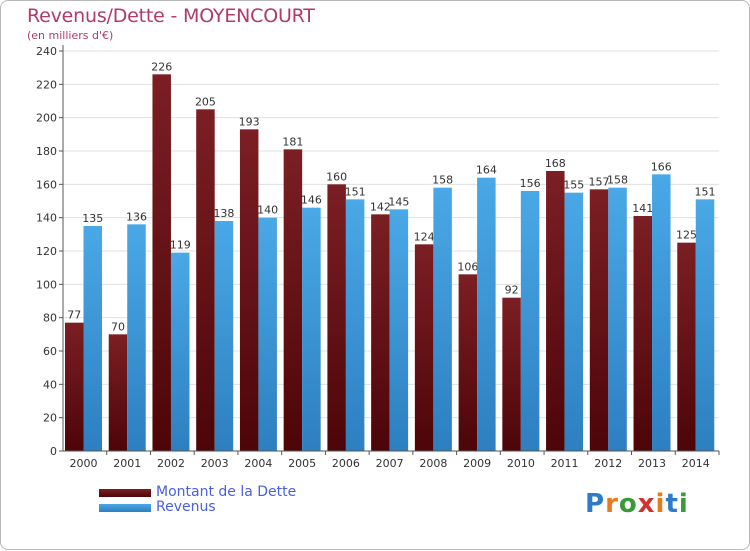 This screenshot has height=551, width=750. What do you see at coordinates (50, 418) in the screenshot?
I see `y-tick-label: 20` at bounding box center [50, 418].